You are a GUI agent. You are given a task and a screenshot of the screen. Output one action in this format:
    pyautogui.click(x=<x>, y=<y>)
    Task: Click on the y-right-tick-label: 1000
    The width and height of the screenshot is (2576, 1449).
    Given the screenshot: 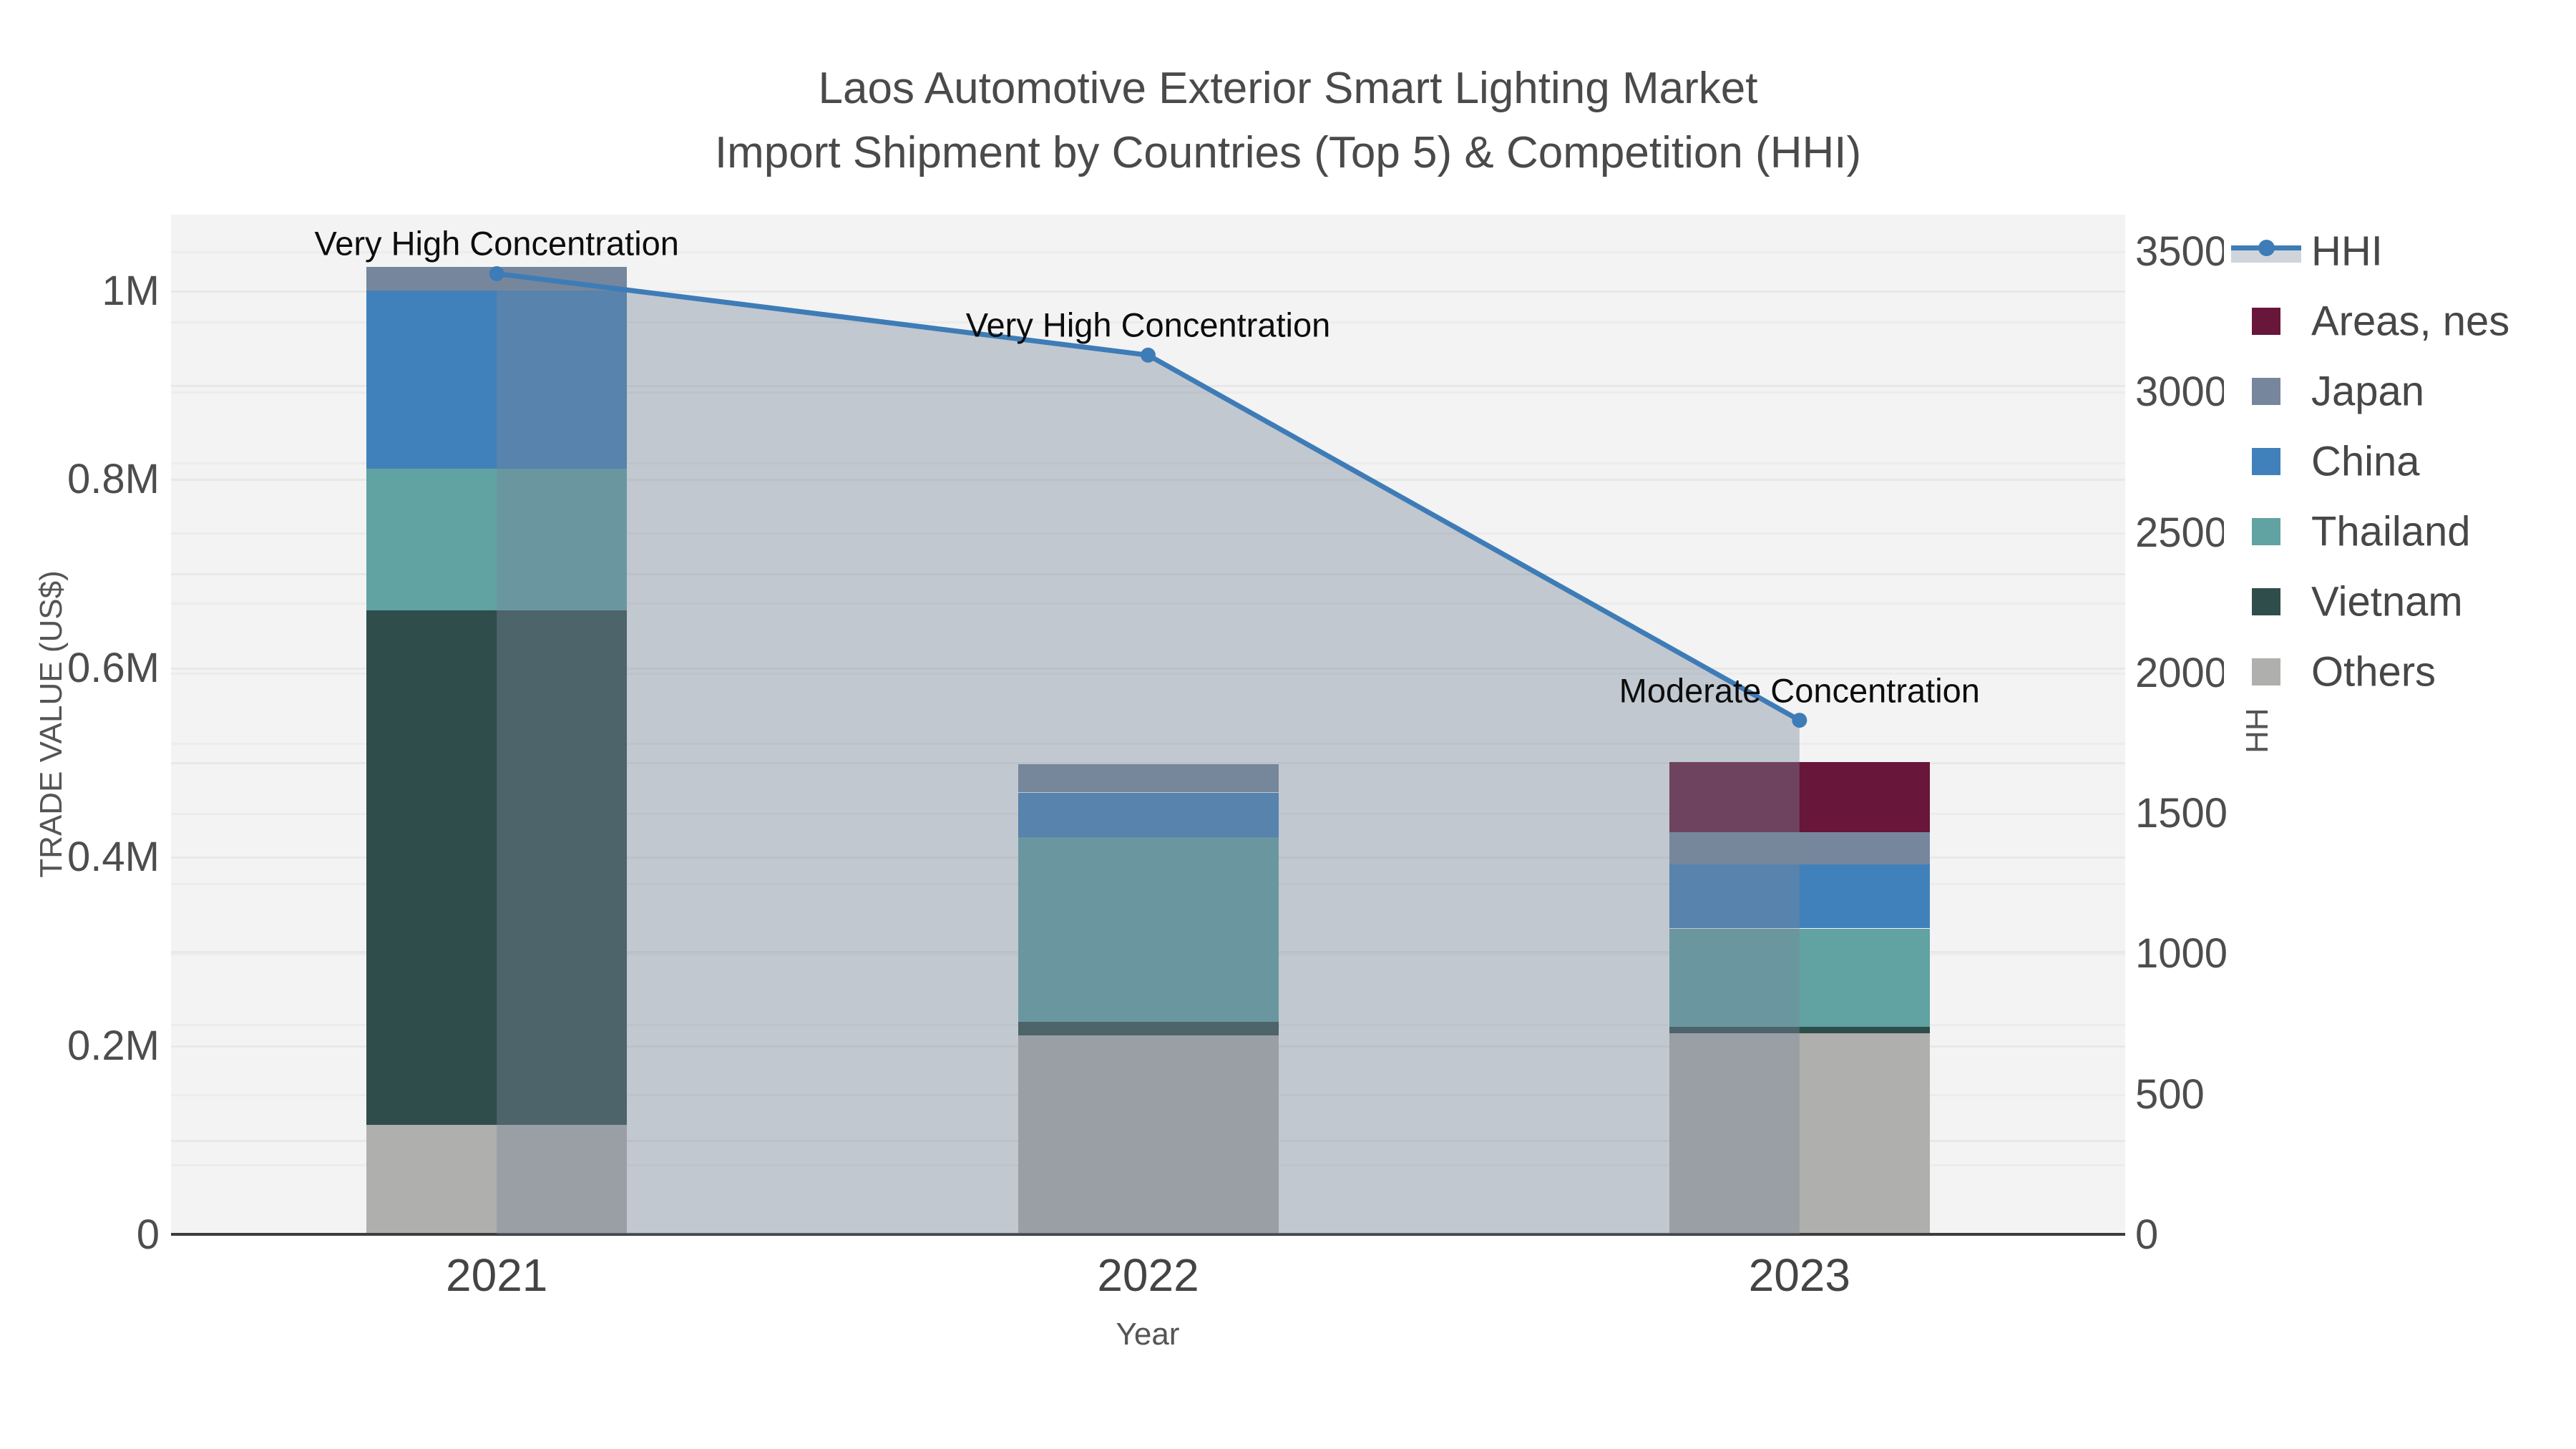 What is the action you would take?
    pyautogui.click(x=2181, y=953)
    